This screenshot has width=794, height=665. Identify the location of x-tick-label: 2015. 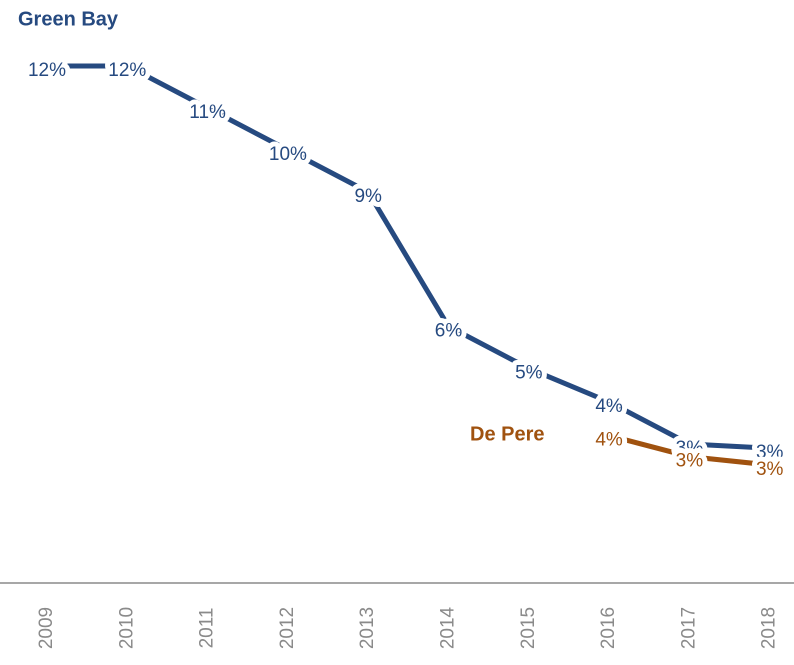
(528, 628).